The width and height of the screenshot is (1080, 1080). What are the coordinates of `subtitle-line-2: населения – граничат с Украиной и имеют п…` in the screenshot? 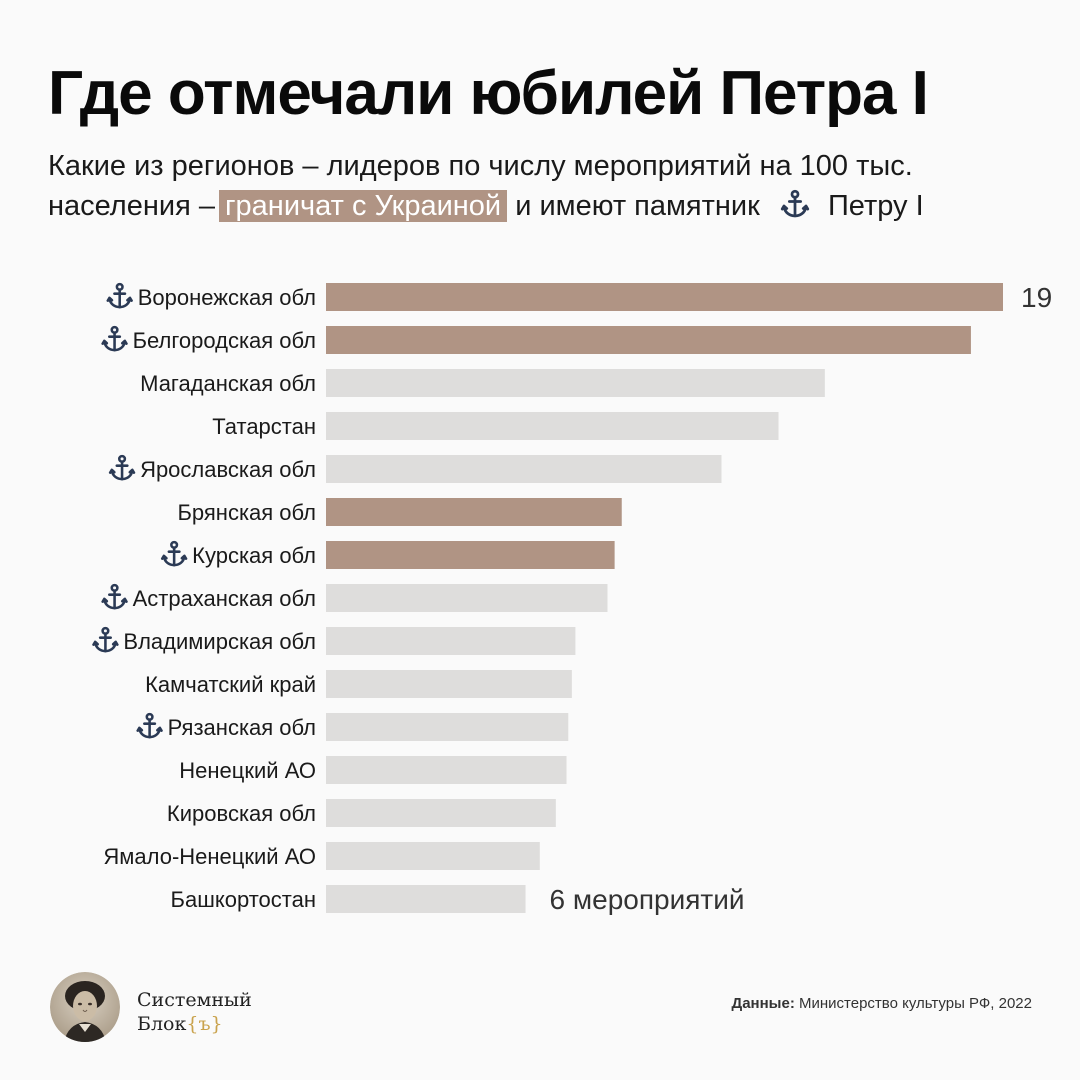 It's located at (548, 208).